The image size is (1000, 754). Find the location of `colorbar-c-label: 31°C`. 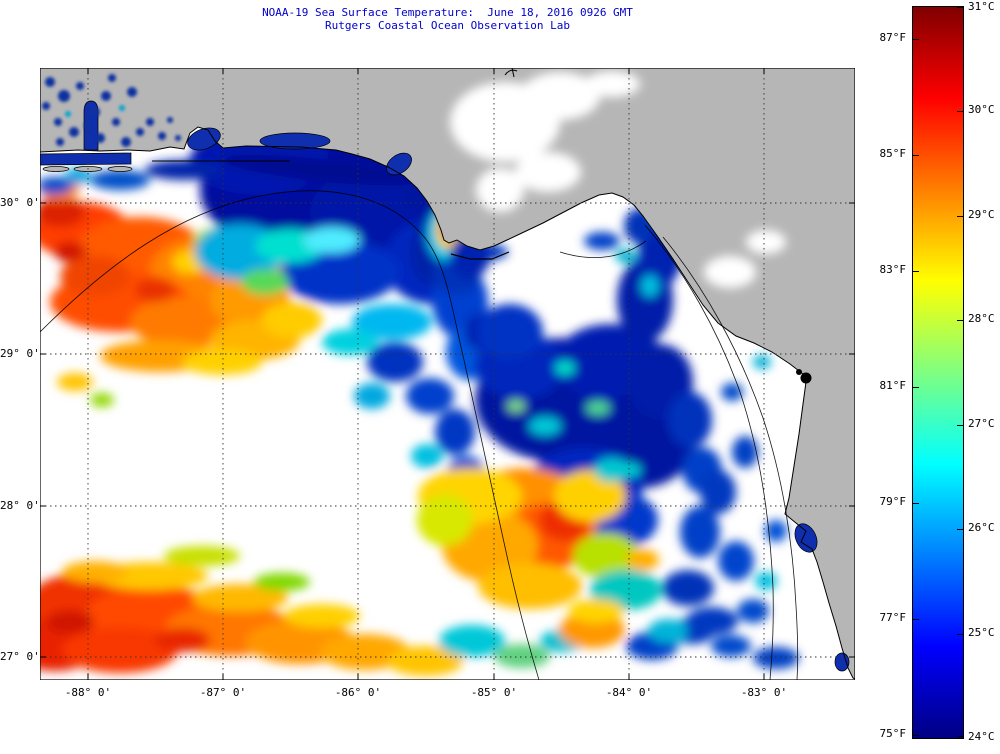

colorbar-c-label: 31°C is located at coordinates (981, 6).